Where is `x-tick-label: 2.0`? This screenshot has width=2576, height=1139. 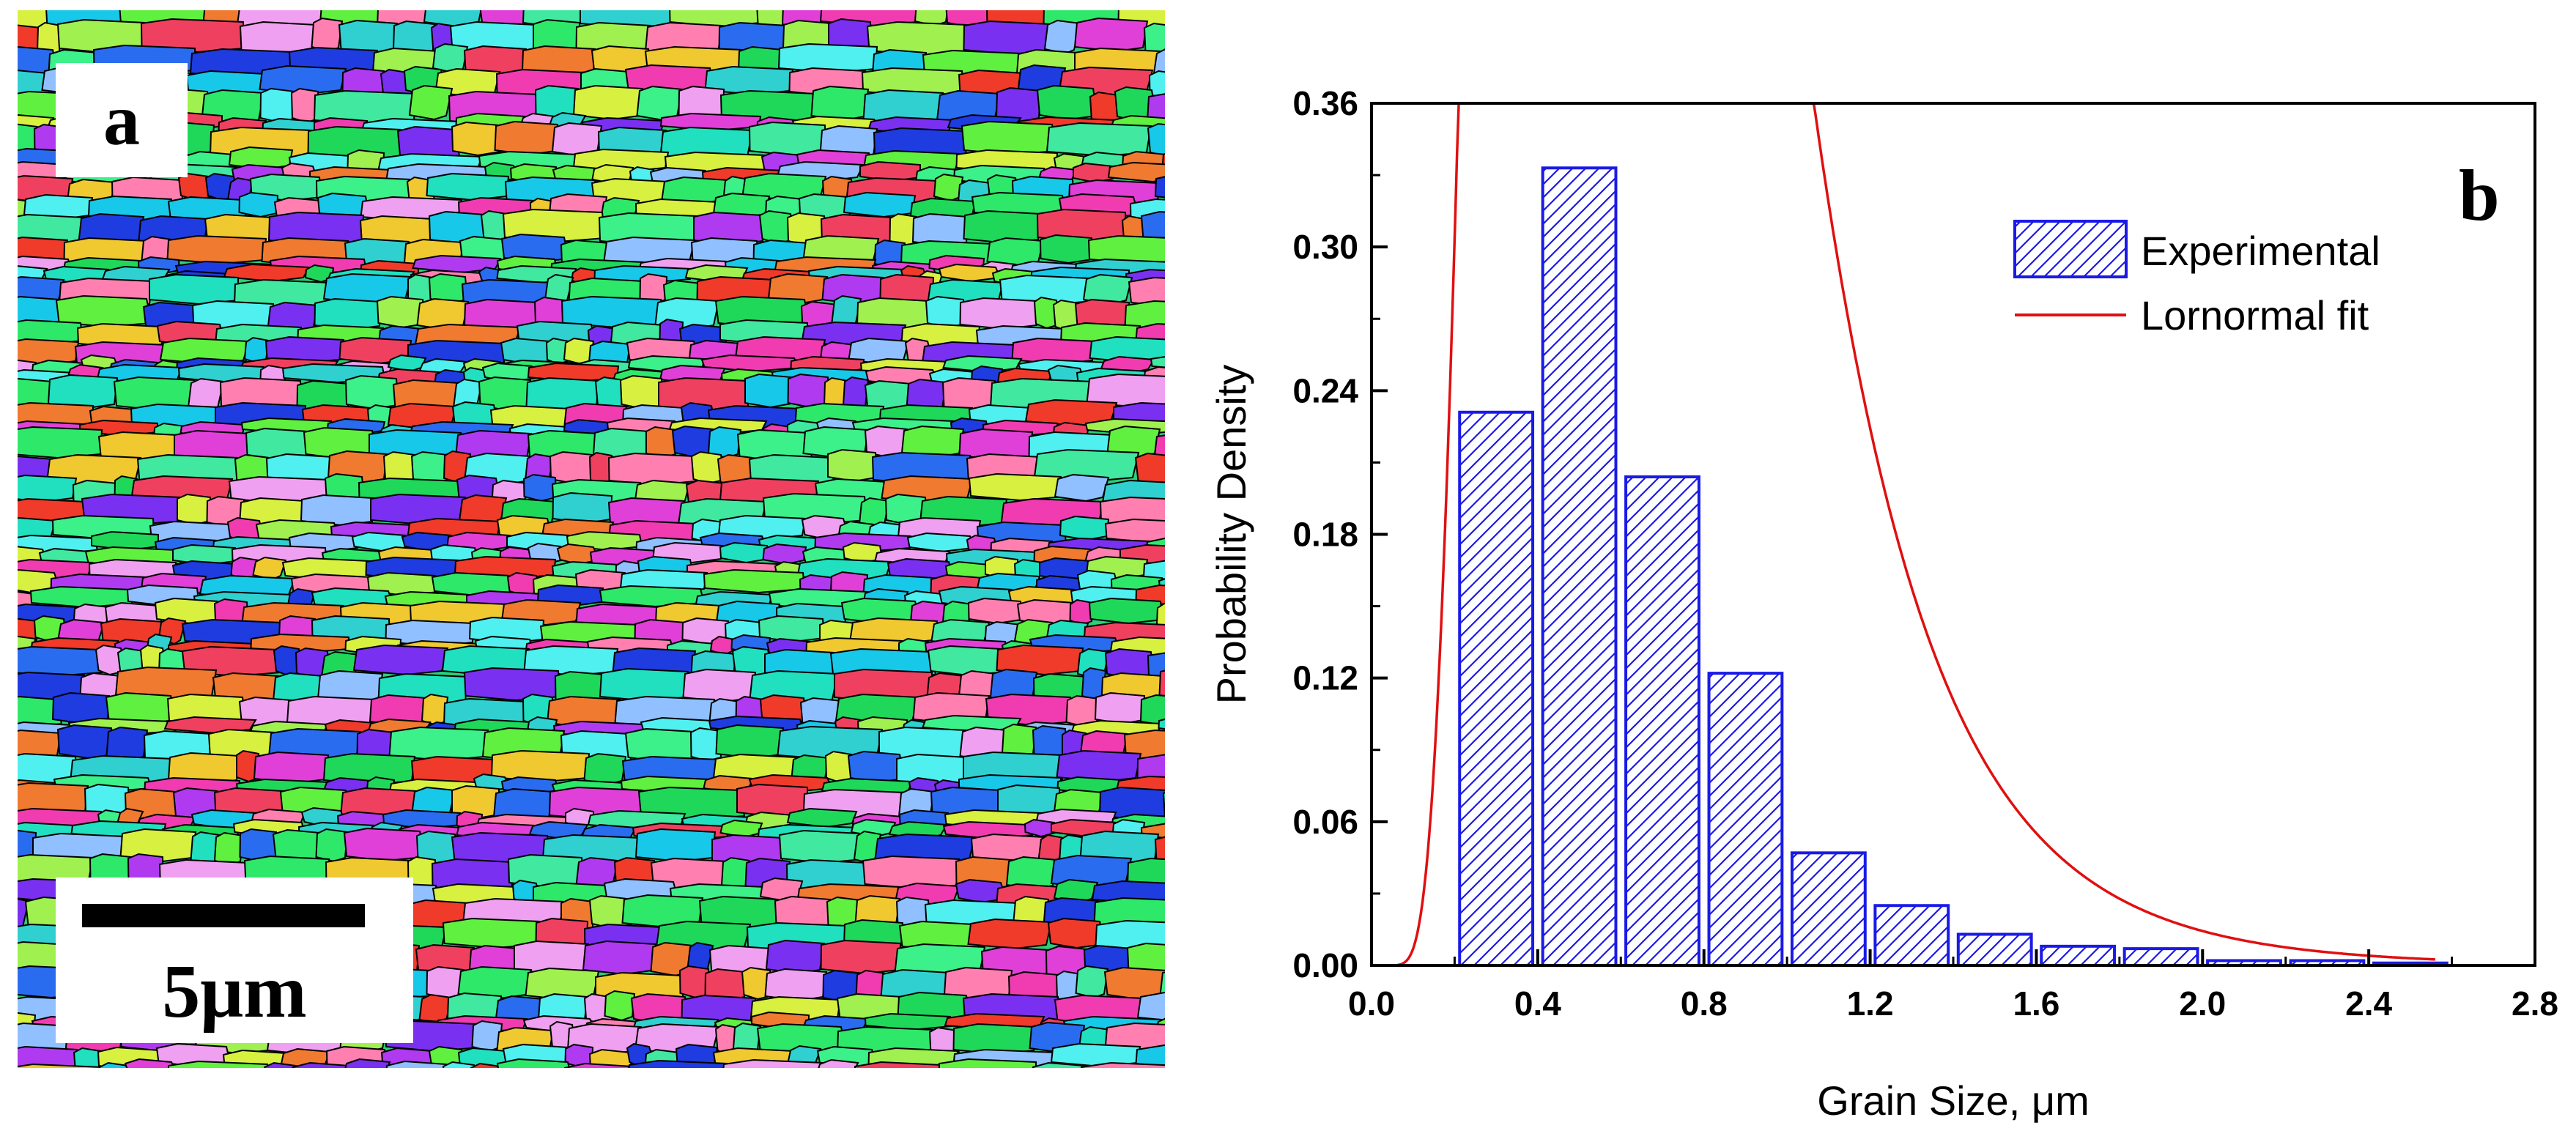
x-tick-label: 2.0 is located at coordinates (2202, 1004).